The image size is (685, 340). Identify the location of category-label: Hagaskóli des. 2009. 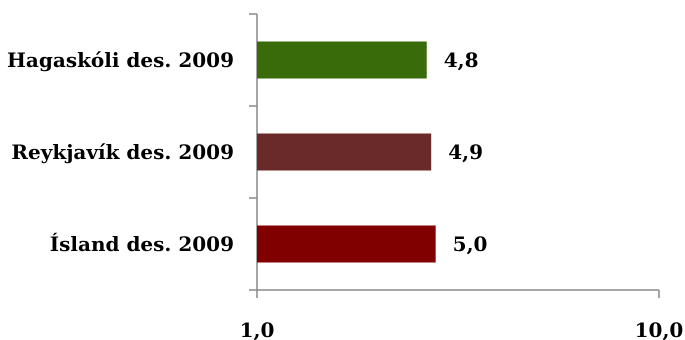
(120, 60).